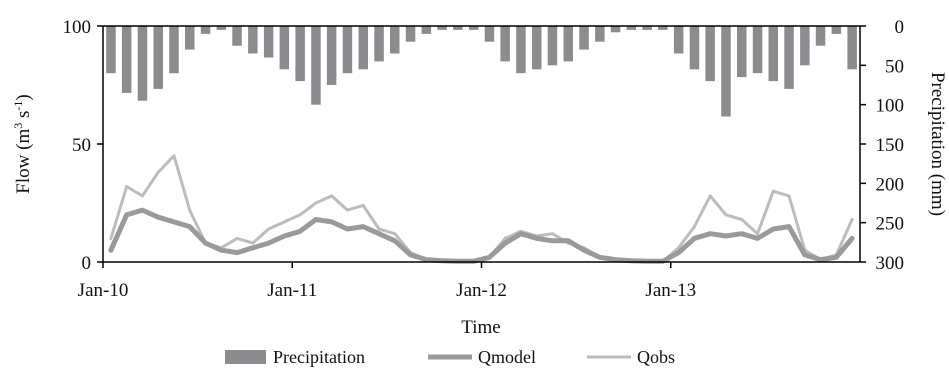 The image size is (949, 372). What do you see at coordinates (890, 184) in the screenshot?
I see `y2-tick-label: 200` at bounding box center [890, 184].